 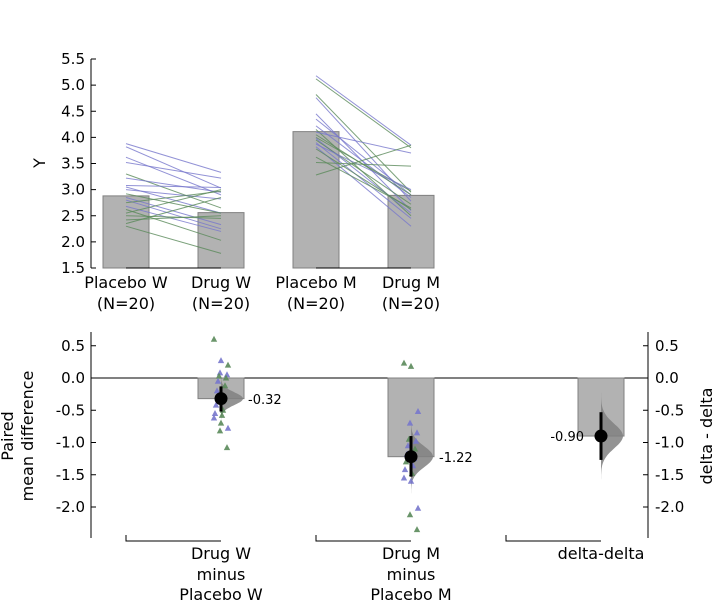 What do you see at coordinates (126, 282) in the screenshot?
I see `group-label-placebo-w: Placebo W` at bounding box center [126, 282].